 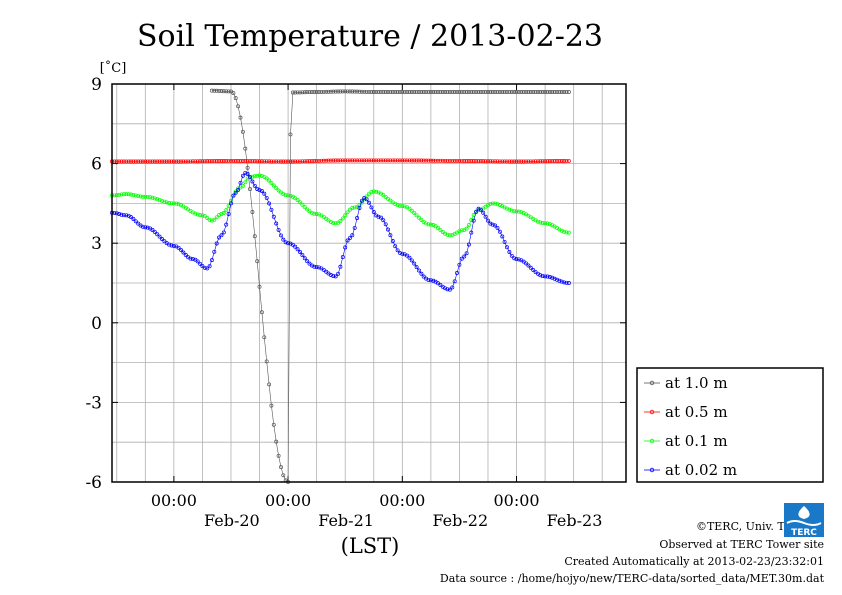 What do you see at coordinates (93, 483) in the screenshot?
I see `y-tick-label: -6` at bounding box center [93, 483].